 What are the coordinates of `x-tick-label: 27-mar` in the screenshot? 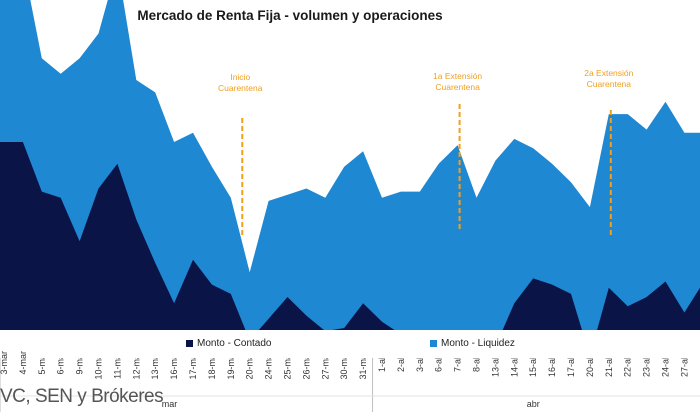 It's located at (325, 365).